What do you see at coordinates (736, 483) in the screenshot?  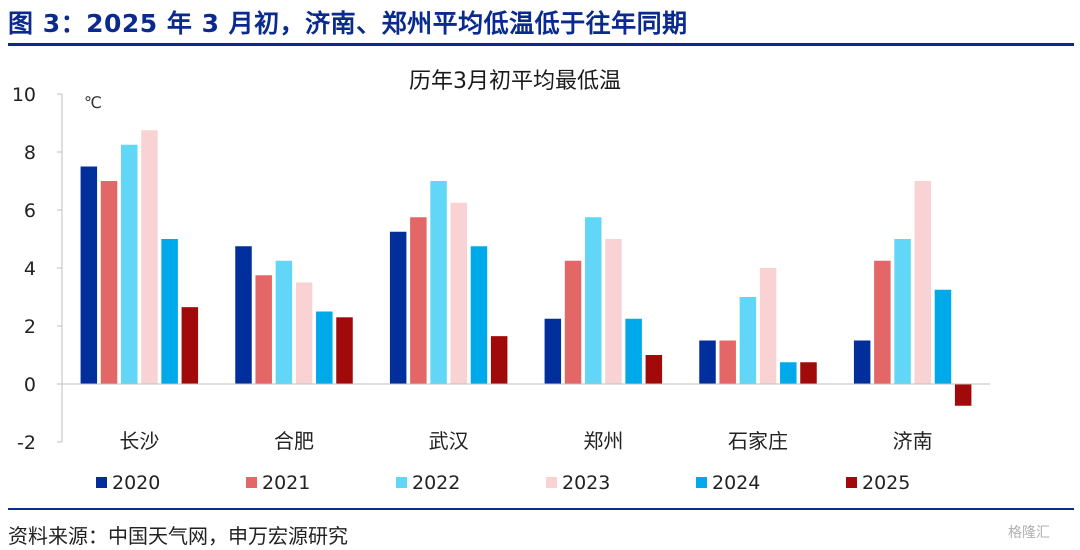 I see `legend-label: 2024` at bounding box center [736, 483].